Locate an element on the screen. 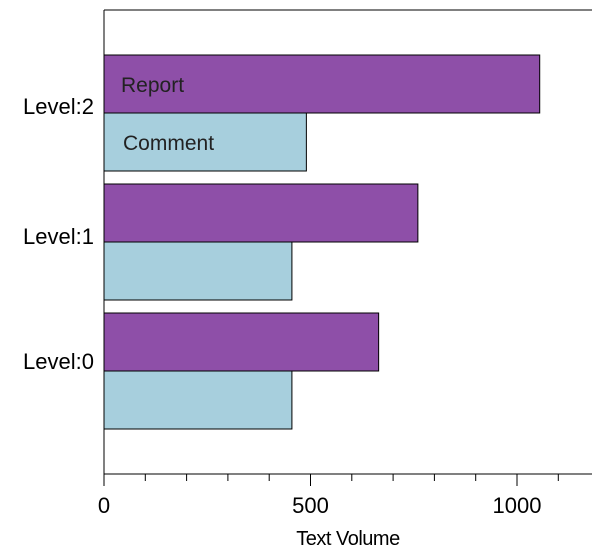 Image resolution: width=592 pixels, height=548 pixels. series-label-comment: Comment is located at coordinates (168, 143).